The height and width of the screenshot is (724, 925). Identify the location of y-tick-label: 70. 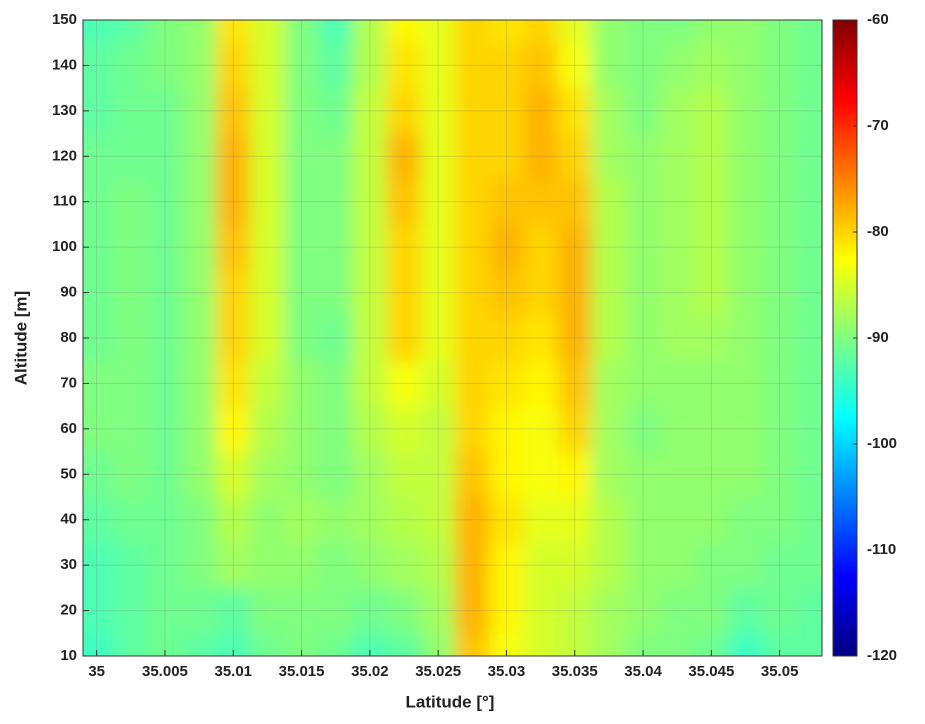
(68, 382).